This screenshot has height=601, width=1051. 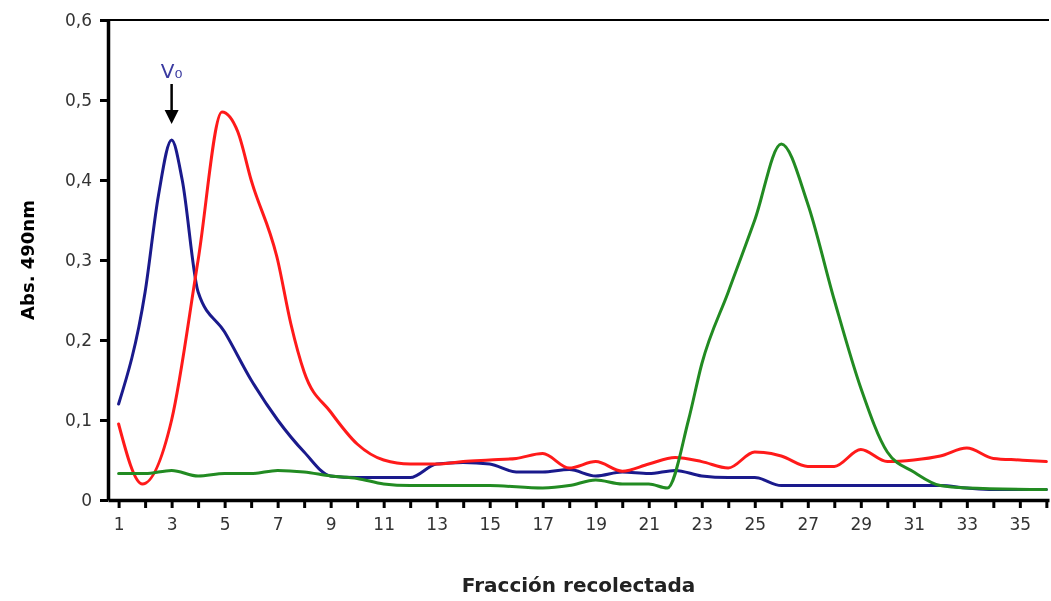 I want to click on y-tick-label: 0,4, so click(x=78, y=179).